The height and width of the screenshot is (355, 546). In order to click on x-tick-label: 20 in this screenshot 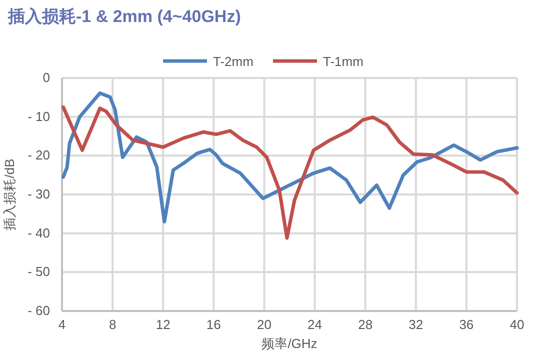, I will do `click(264, 324)`.